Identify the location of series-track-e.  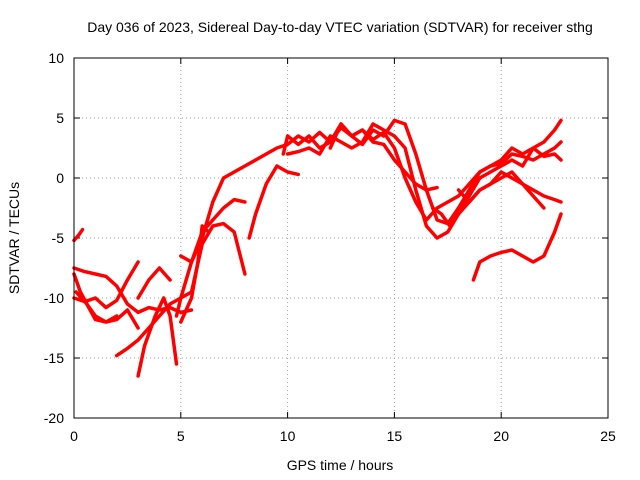
(96, 307).